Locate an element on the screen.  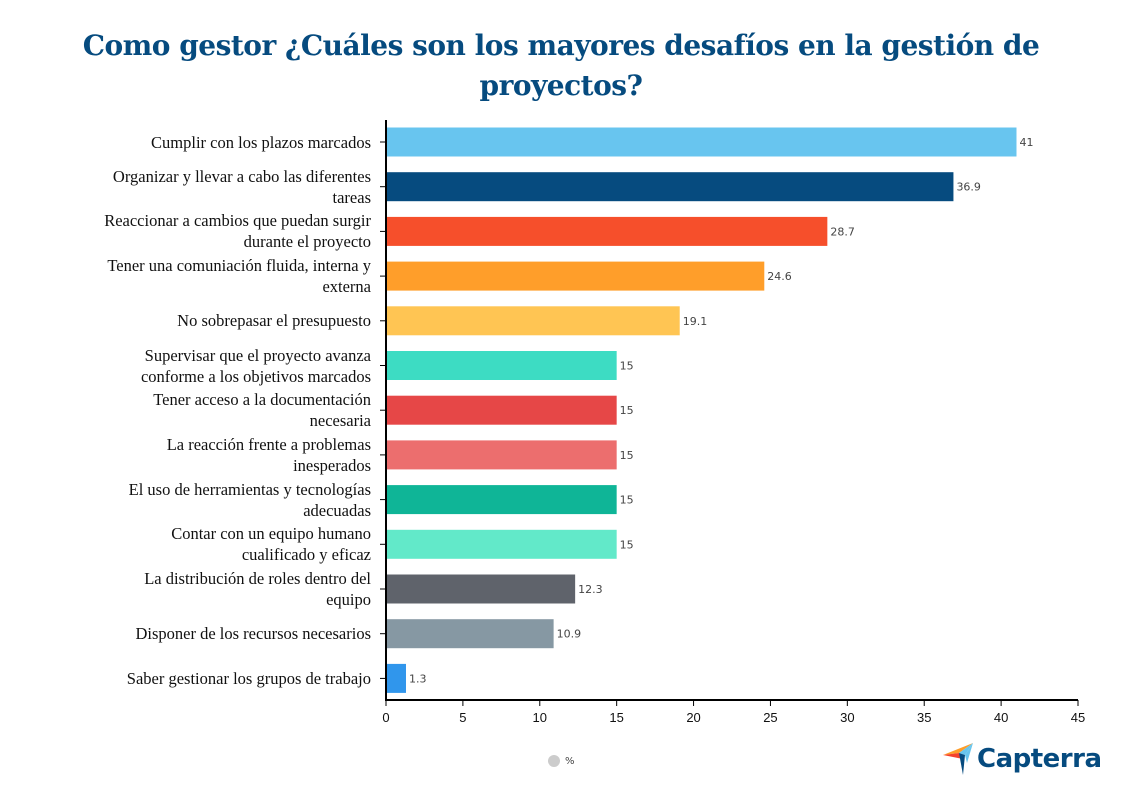
category-label-line: externa is located at coordinates (346, 287).